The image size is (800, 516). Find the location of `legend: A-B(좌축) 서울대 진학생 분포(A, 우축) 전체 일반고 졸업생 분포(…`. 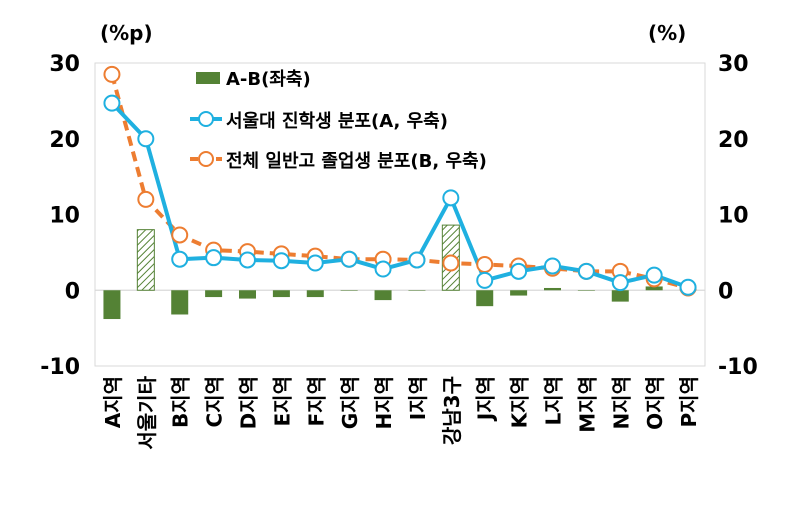

legend: A-B(좌축) 서울대 진학생 분포(A, 우축) 전체 일반고 졸업생 분포(… is located at coordinates (338, 120).